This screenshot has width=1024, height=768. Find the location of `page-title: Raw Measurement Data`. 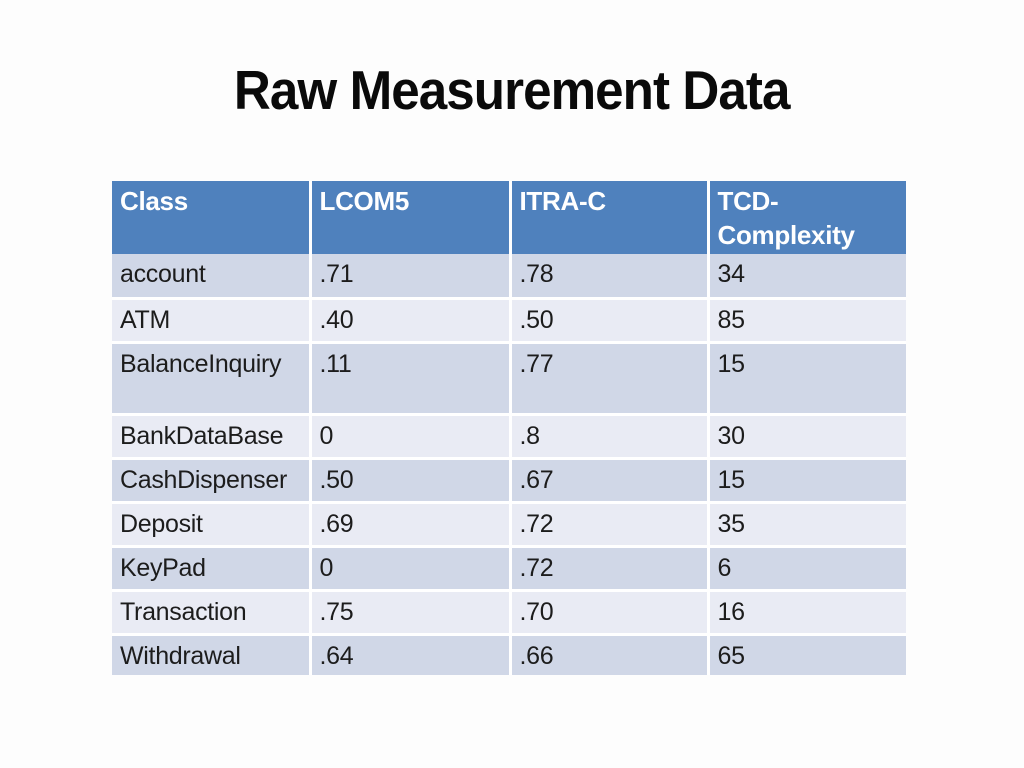

page-title: Raw Measurement Data is located at coordinates (512, 90).